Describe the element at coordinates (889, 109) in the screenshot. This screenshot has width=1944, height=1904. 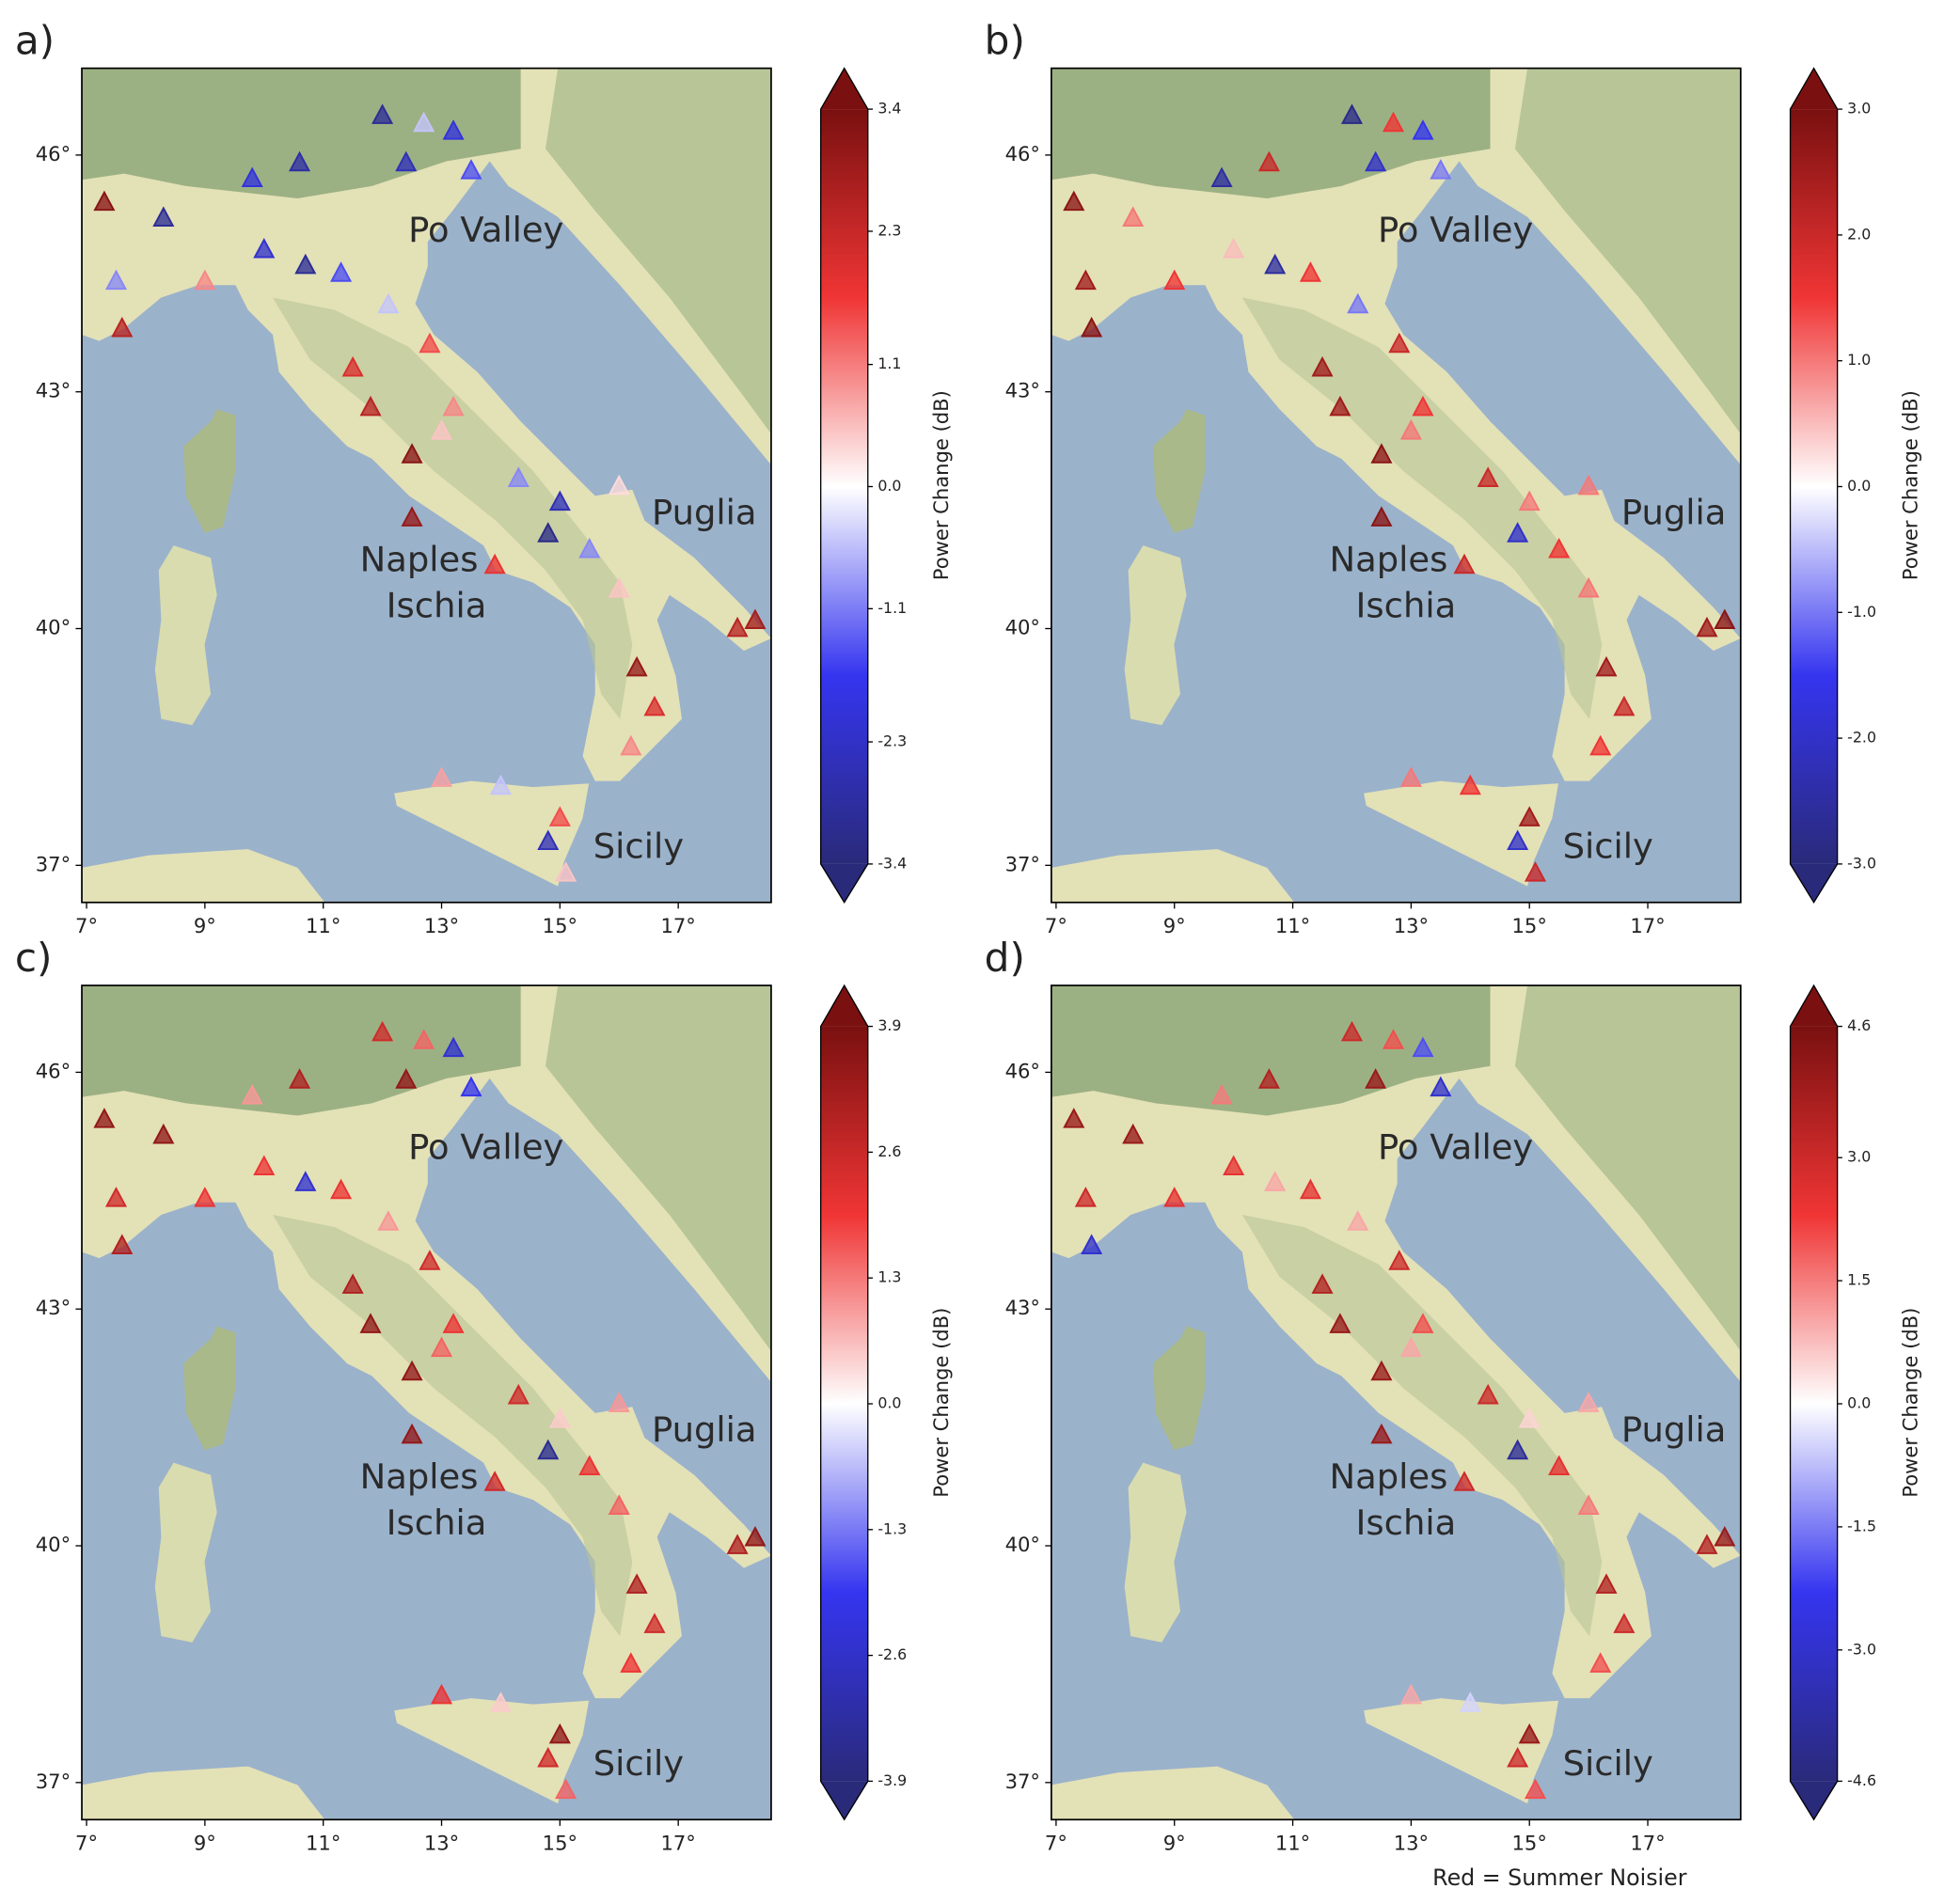
I see `colorbar-tick-label: 3.4` at that location.